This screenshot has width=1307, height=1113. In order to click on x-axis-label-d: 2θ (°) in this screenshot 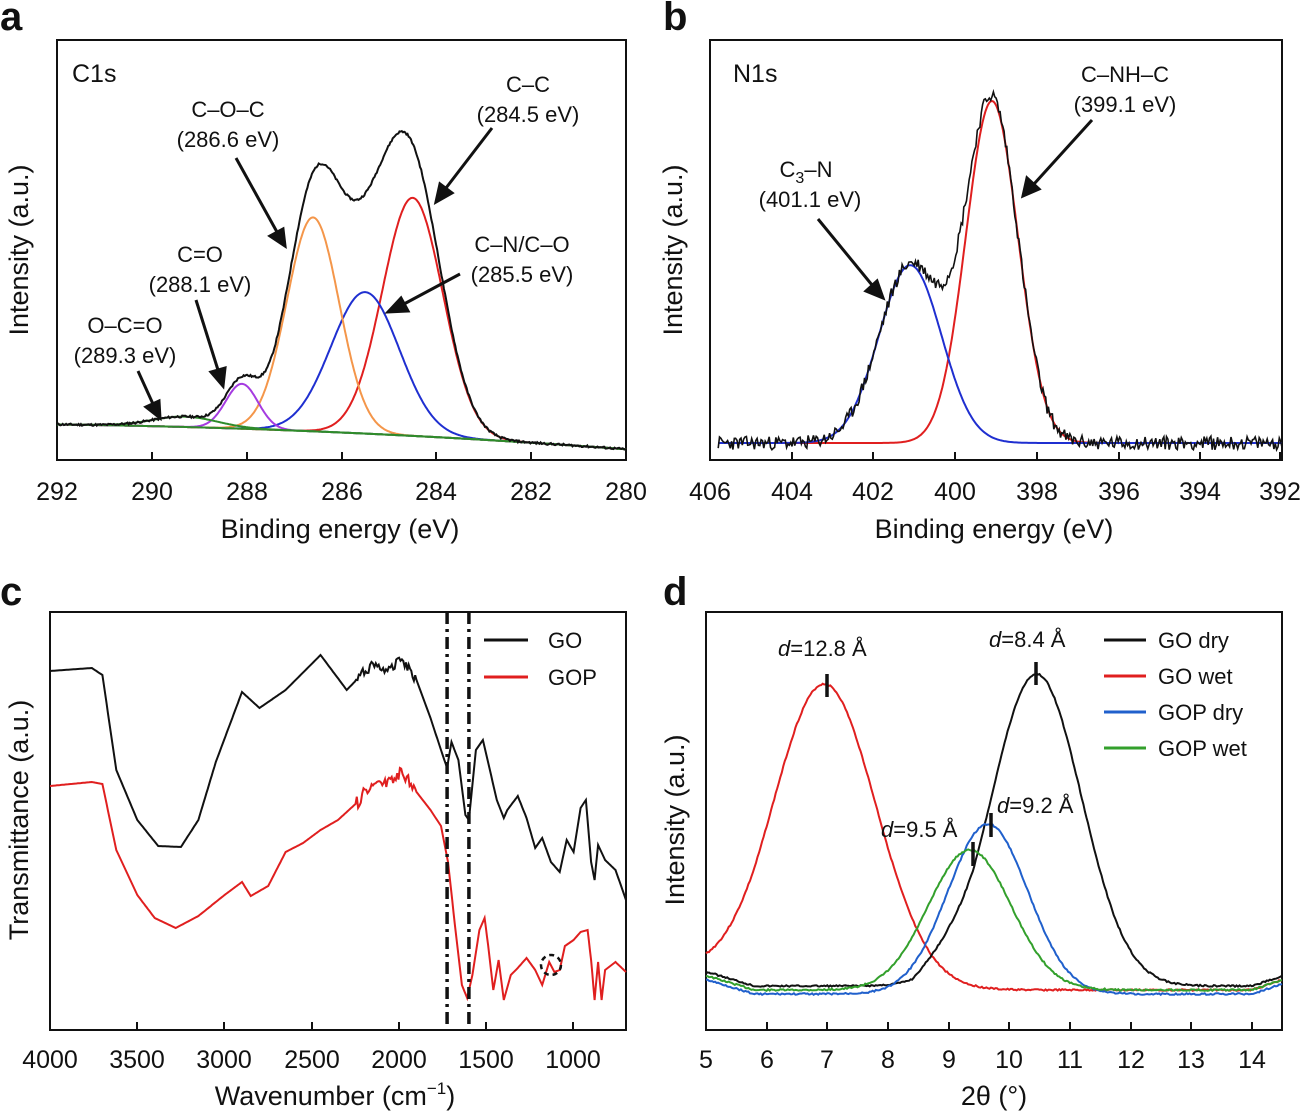, I will do `click(994, 1096)`.